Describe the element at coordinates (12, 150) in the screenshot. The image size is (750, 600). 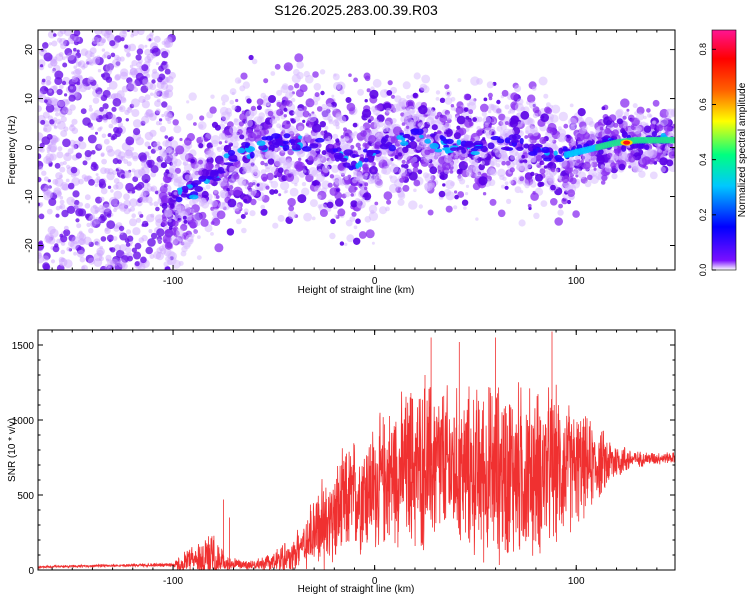
I see `spectrogram-ylabel: Frequency (Hz)` at that location.